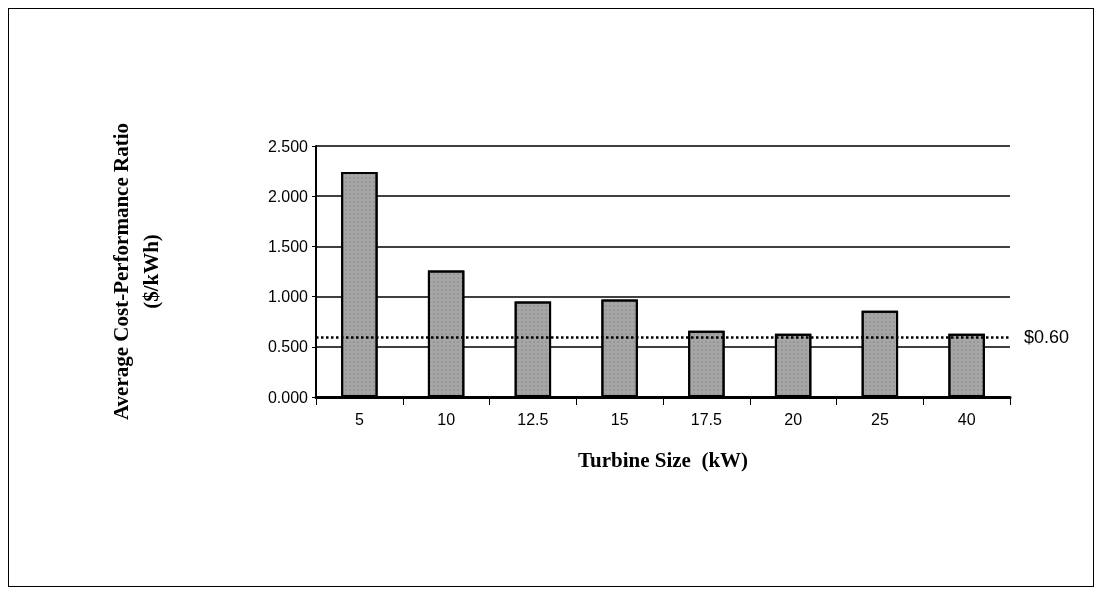 The width and height of the screenshot is (1102, 595). I want to click on y-tick-label: 2.000, so click(288, 196).